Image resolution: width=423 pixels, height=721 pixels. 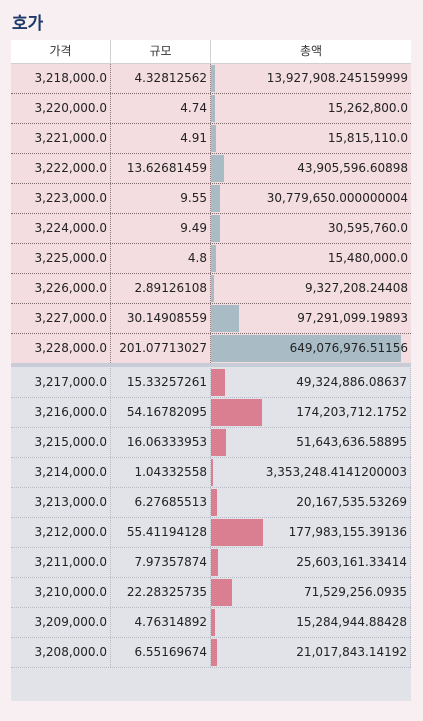 I want to click on size-cell: 6.55169674, so click(x=161, y=652).